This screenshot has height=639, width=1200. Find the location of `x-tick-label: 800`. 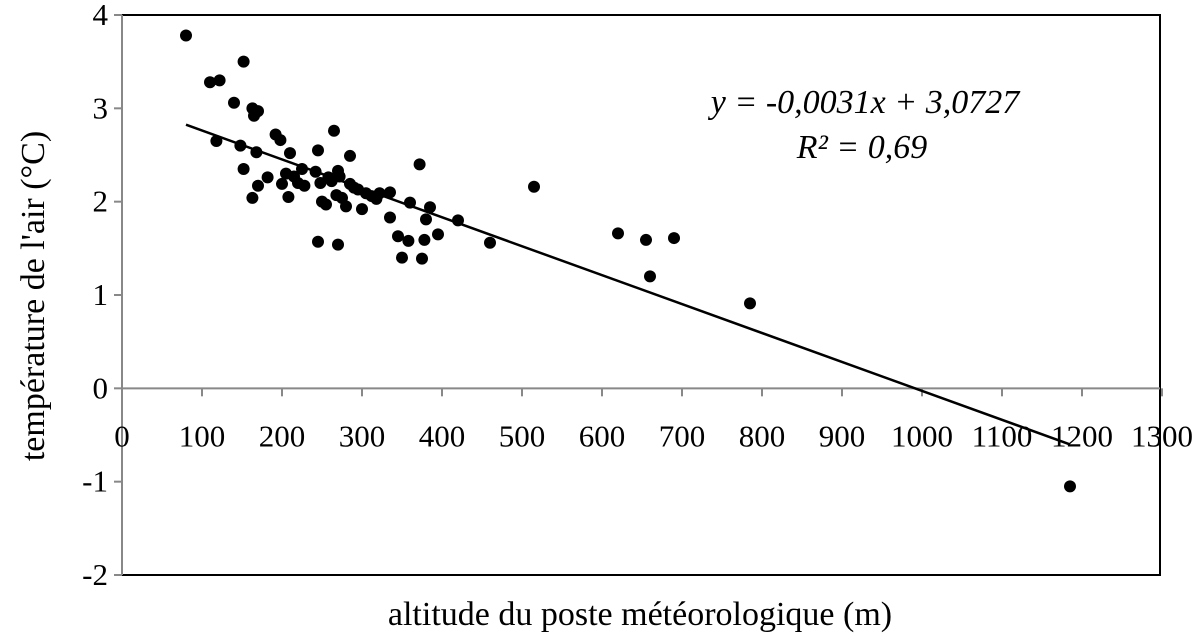

x-tick-label: 800 is located at coordinates (762, 435).